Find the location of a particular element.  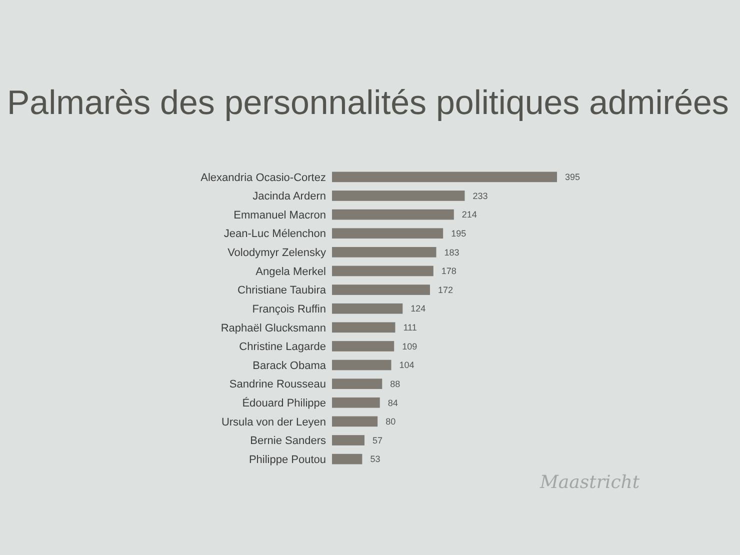

y-tick-label: Jean-Luc Mélenchon is located at coordinates (275, 234).